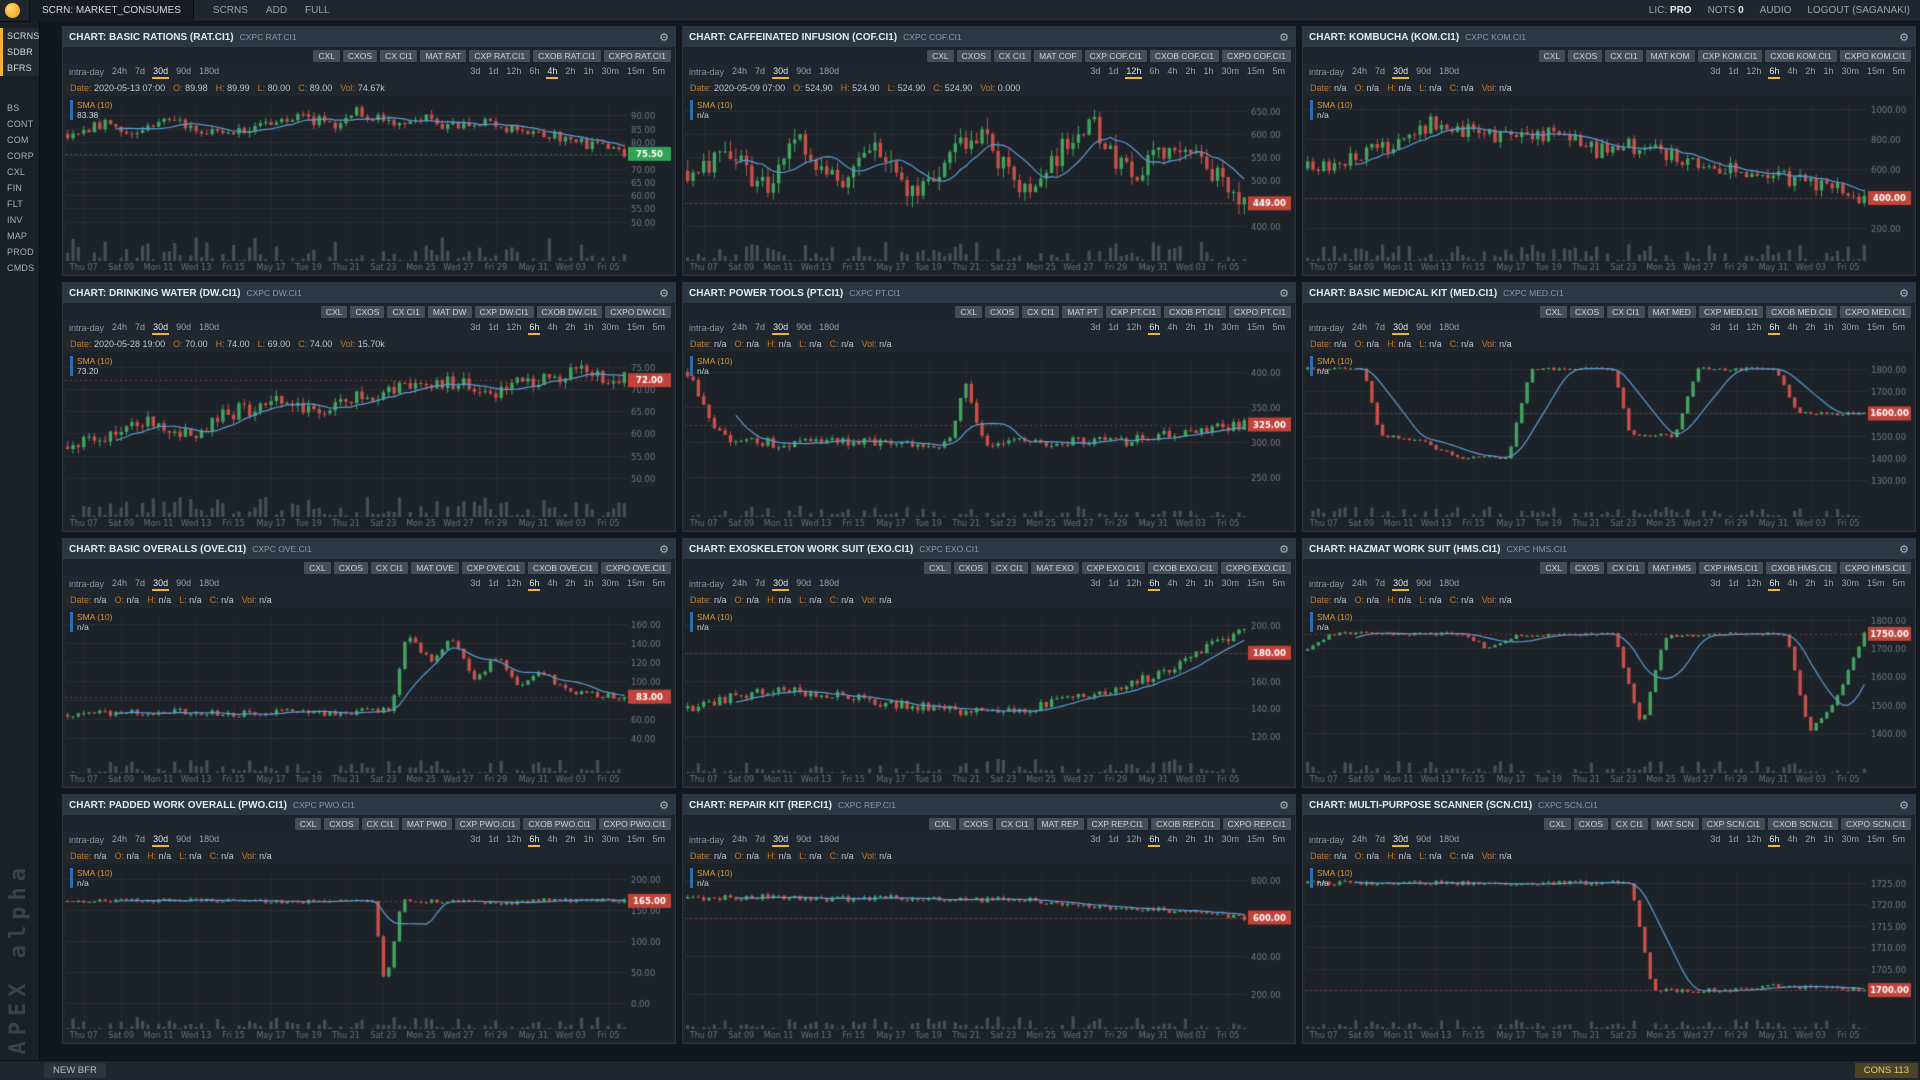 This screenshot has width=1920, height=1080. What do you see at coordinates (17, 236) in the screenshot?
I see `sidebar-item-map: MAP` at bounding box center [17, 236].